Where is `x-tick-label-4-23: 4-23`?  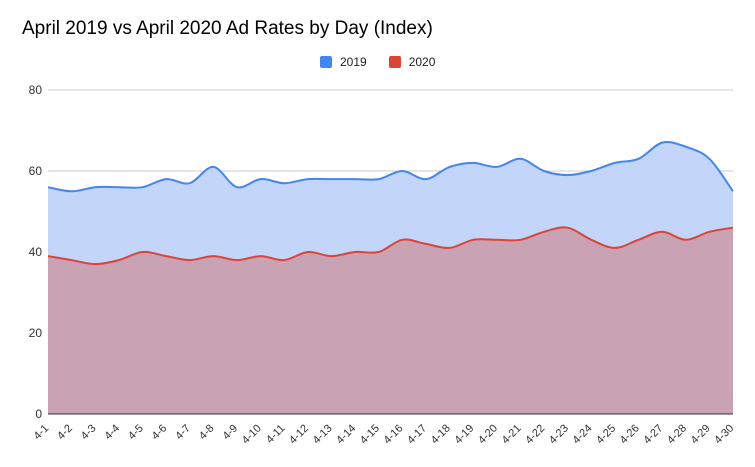 x-tick-label-4-23: 4-23 is located at coordinates (559, 434).